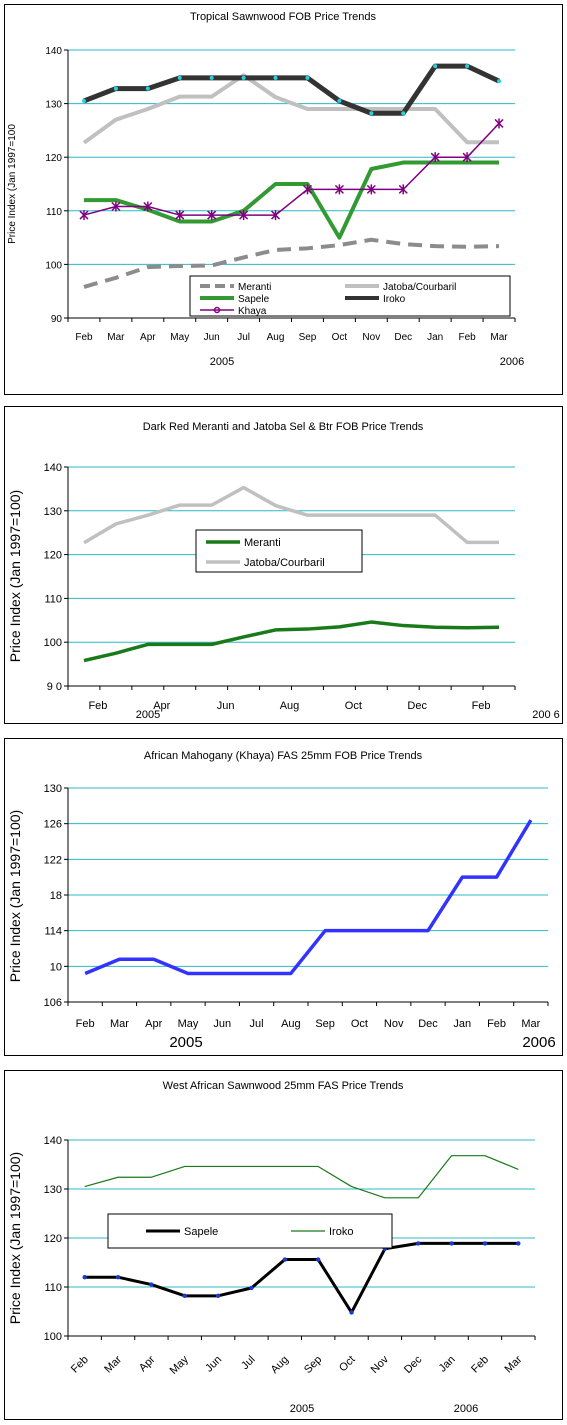 This screenshot has width=567, height=1425. Describe the element at coordinates (12, 184) in the screenshot. I see `y-axis-label: Price Index (Jan 1997=100` at that location.